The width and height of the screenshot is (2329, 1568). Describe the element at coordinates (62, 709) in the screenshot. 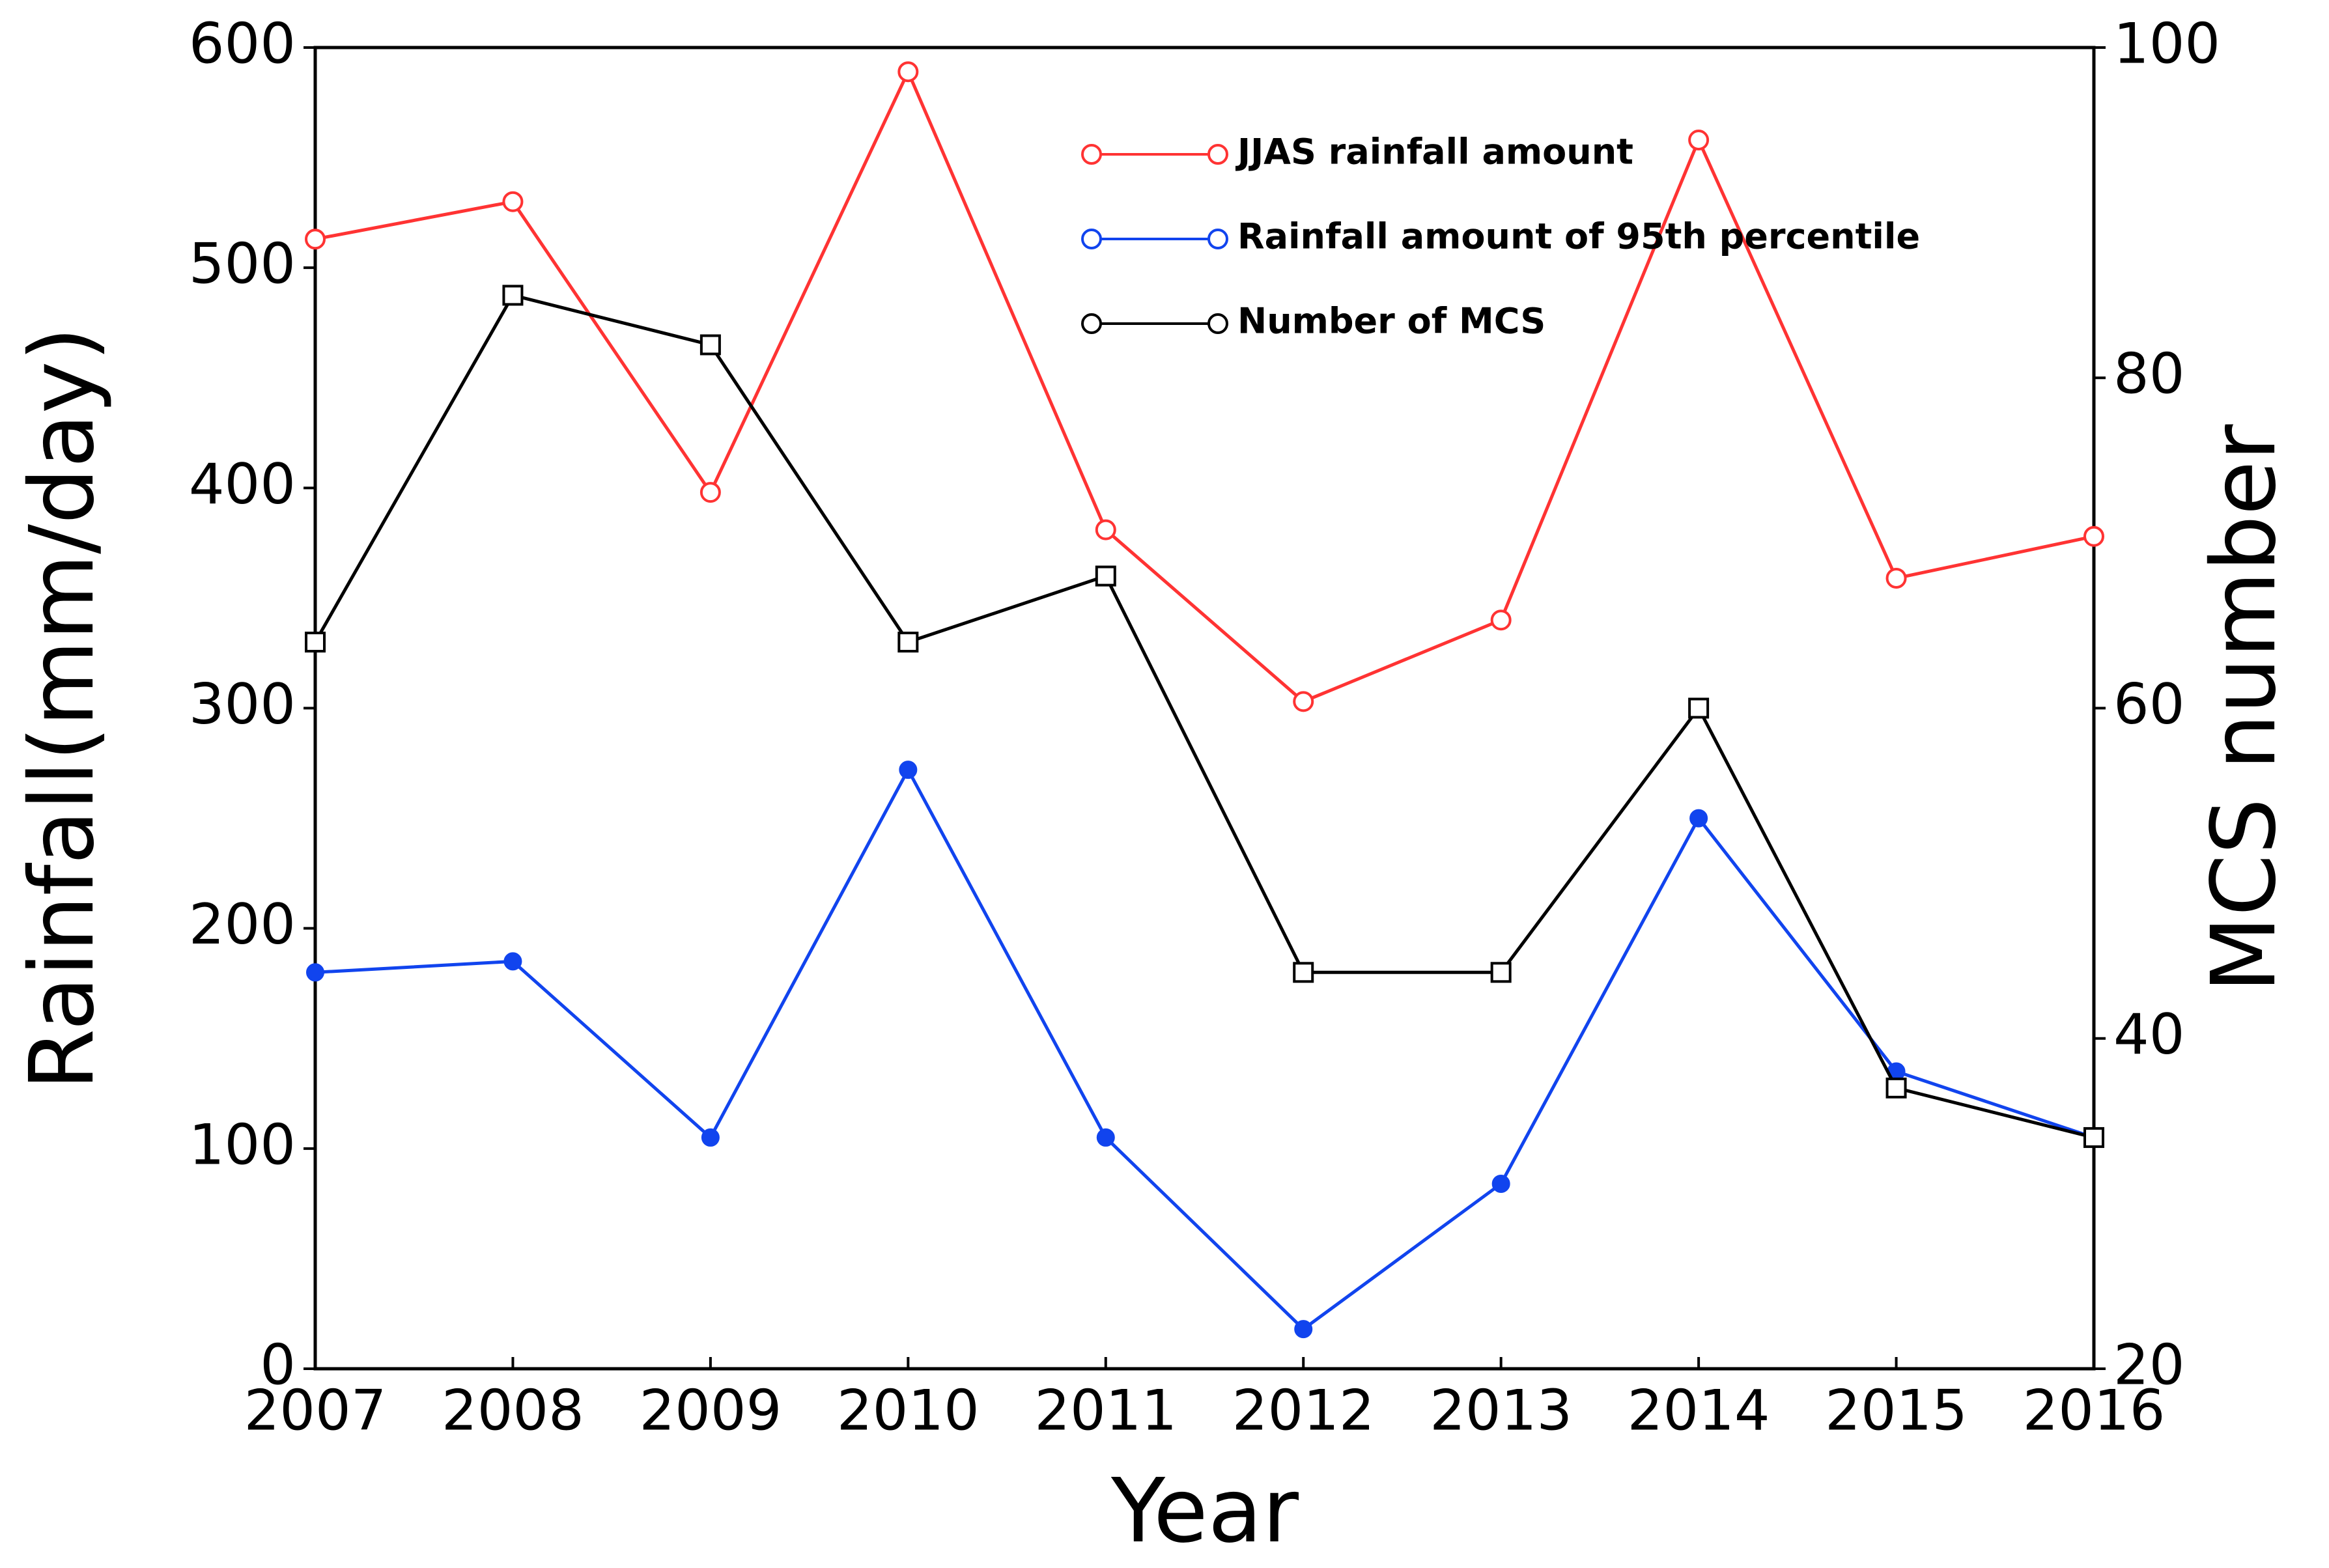

I see `y-axis-title: Rainfall(mm/day)` at that location.